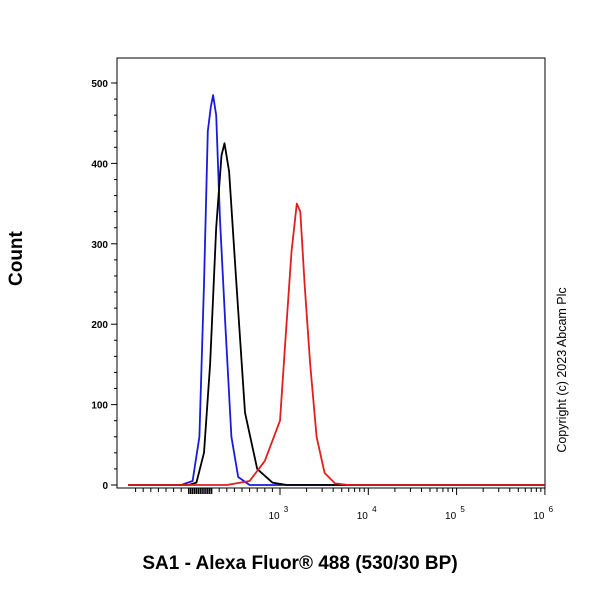 The height and width of the screenshot is (605, 600). I want to click on y-tick-label-500: 500, so click(99, 84).